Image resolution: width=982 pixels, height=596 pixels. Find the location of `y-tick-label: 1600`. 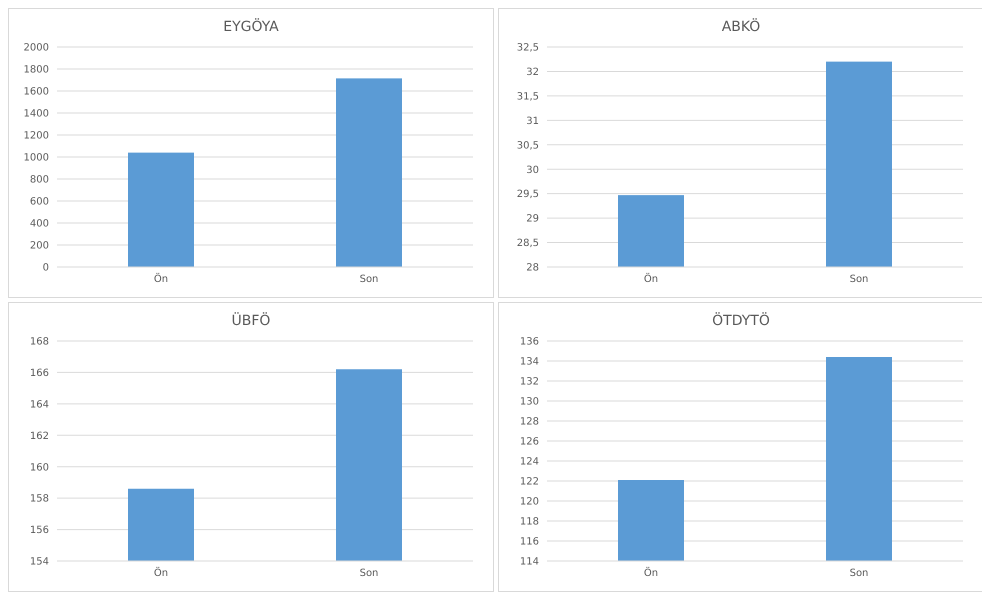

y-tick-label: 1600 is located at coordinates (36, 92).